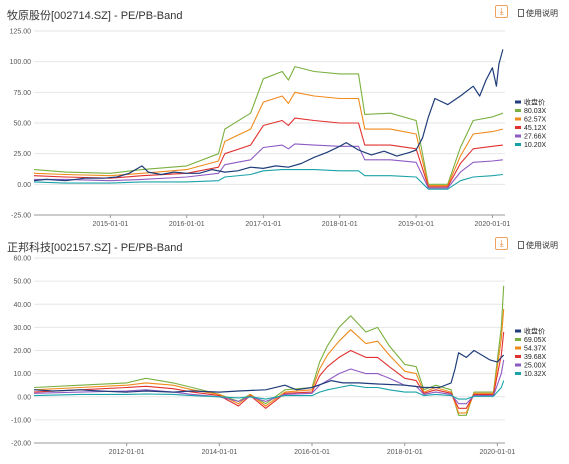  What do you see at coordinates (535, 349) in the screenshot?
I see `legend-label: 54.37X` at bounding box center [535, 349].